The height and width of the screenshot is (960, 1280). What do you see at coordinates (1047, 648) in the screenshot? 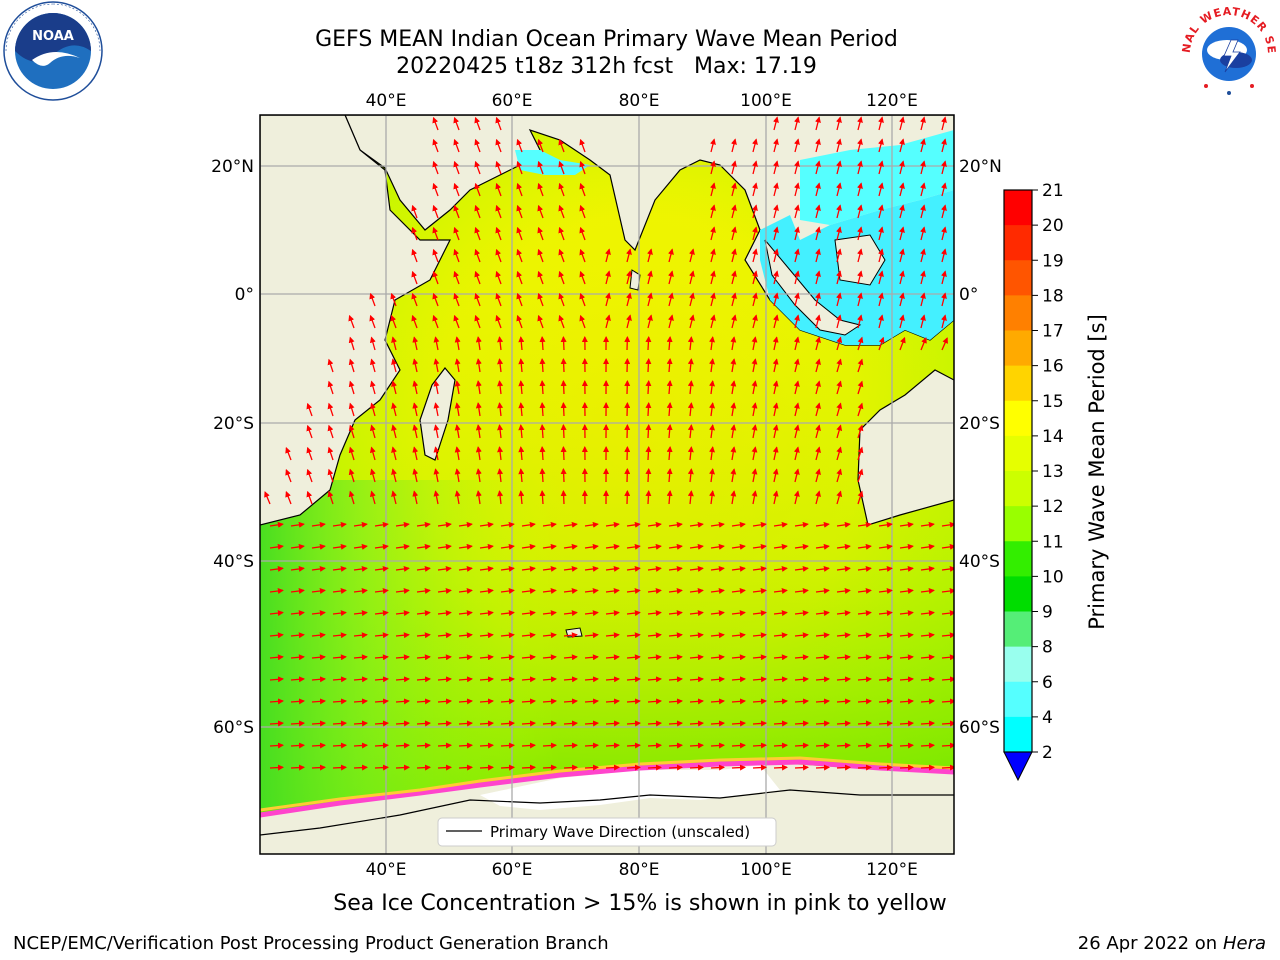
I see `colorbar-tick-label: 8` at bounding box center [1047, 648].